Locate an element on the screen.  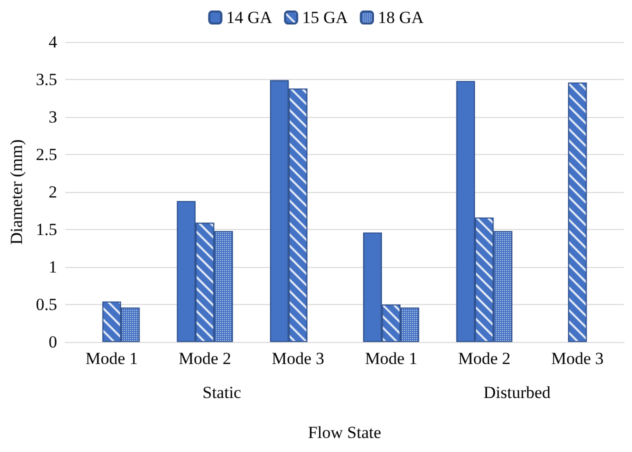
x-axis-title: Flow State is located at coordinates (345, 432).